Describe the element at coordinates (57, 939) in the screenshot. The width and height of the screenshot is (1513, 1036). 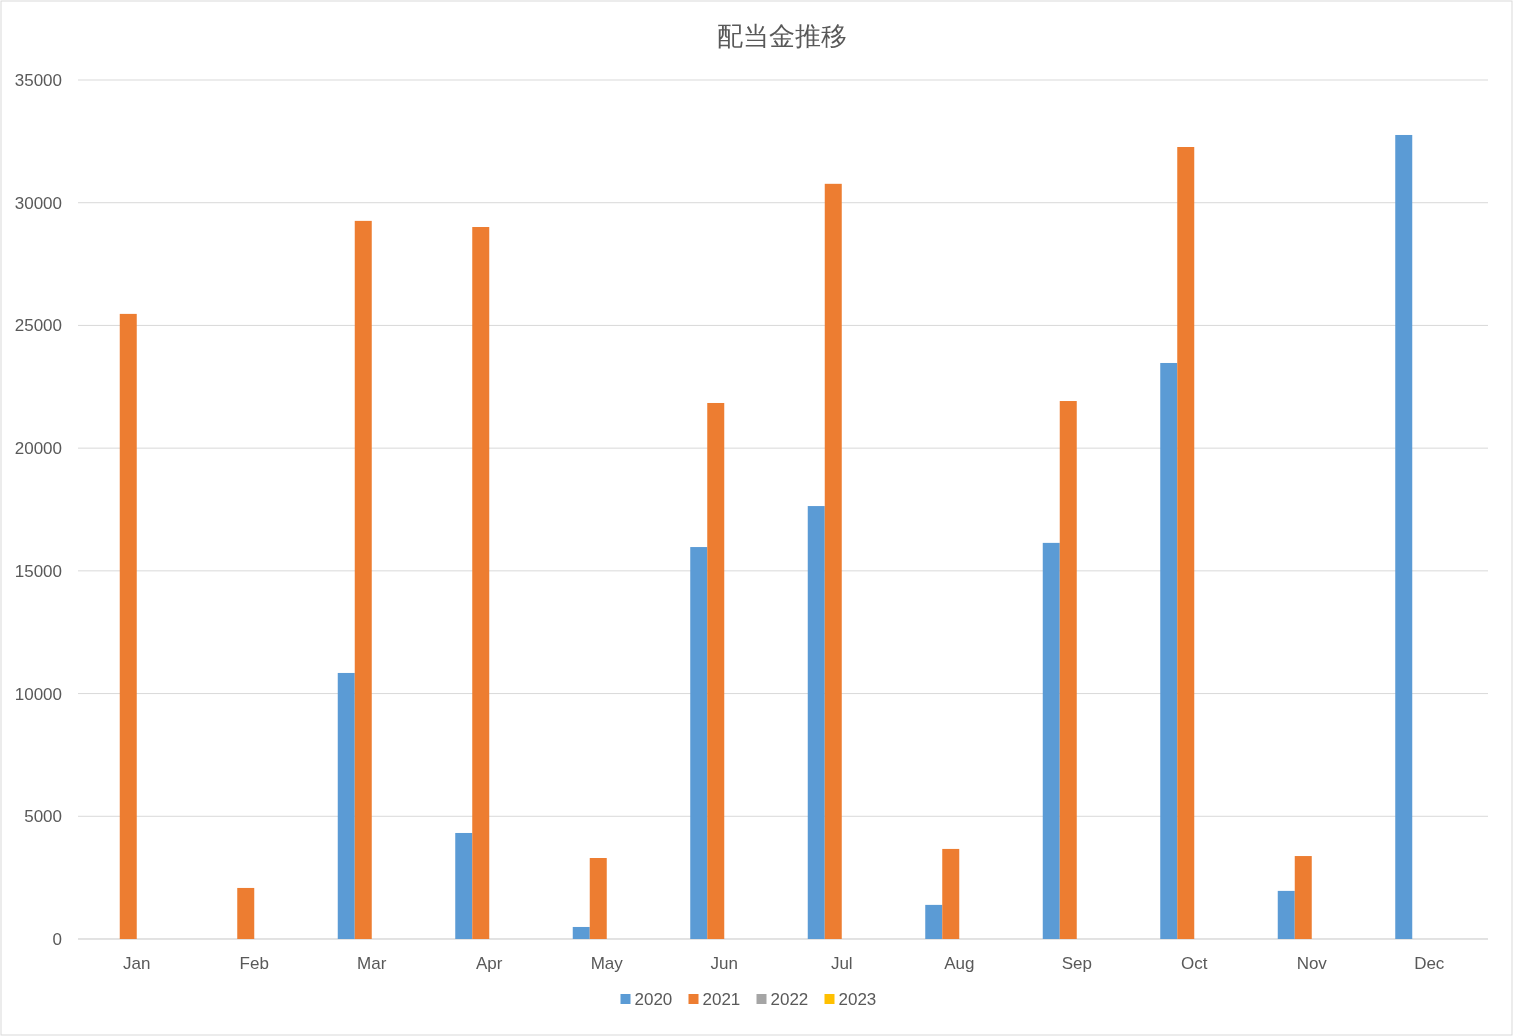
I see `y-tick-label: 0` at that location.